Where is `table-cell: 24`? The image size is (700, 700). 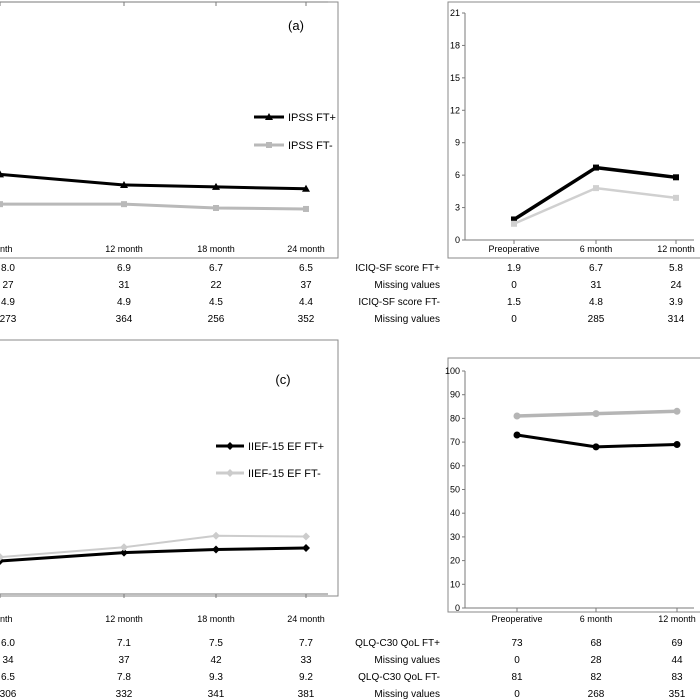 table-cell: 24 is located at coordinates (676, 285).